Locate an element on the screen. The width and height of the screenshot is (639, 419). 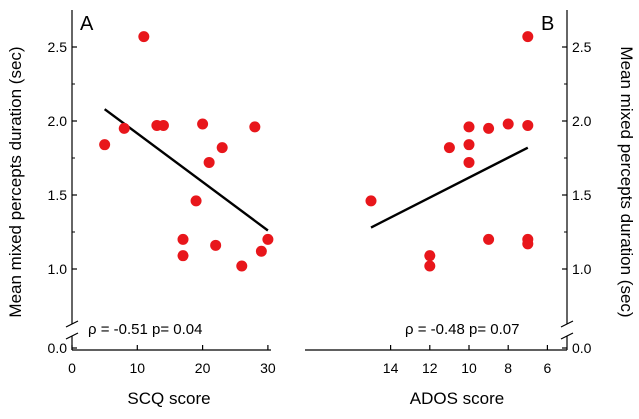
panel-b-stat: ρ = -0.48 p= 0.07 is located at coordinates (462, 329).